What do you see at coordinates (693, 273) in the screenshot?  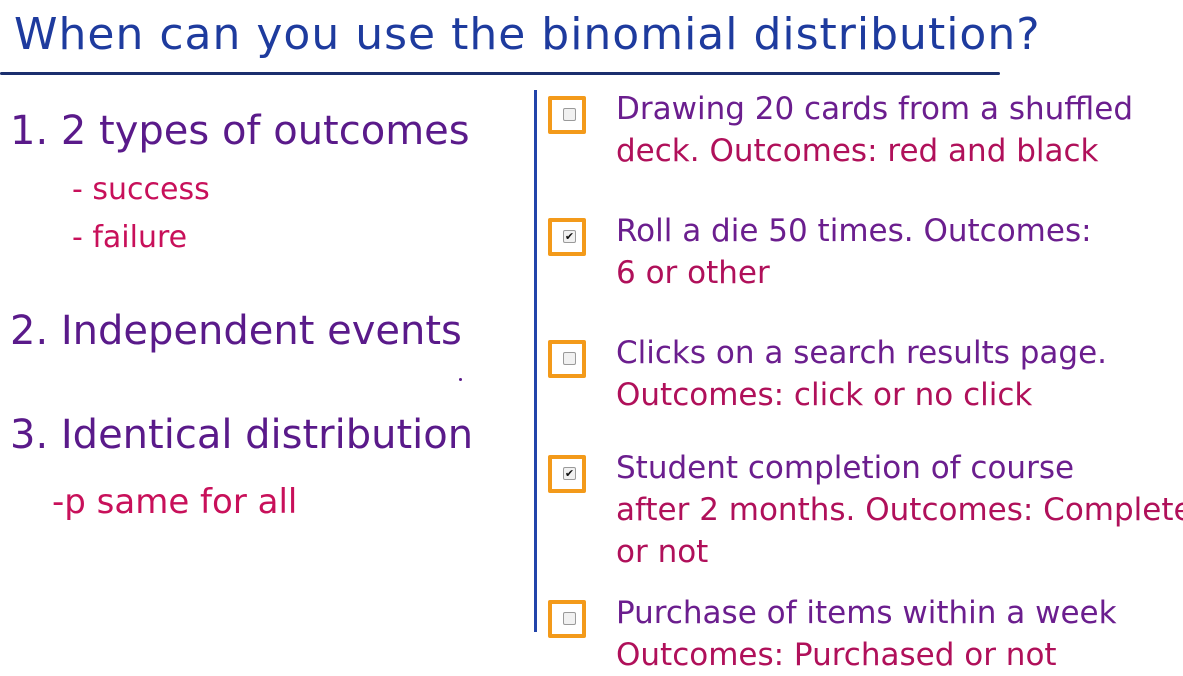 I see `question-2-line2: 6 or other` at bounding box center [693, 273].